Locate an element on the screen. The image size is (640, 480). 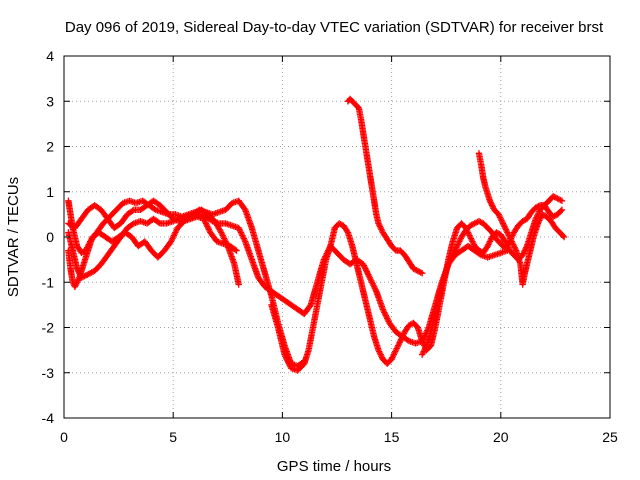
y-tick-label: 1 is located at coordinates (50, 192).